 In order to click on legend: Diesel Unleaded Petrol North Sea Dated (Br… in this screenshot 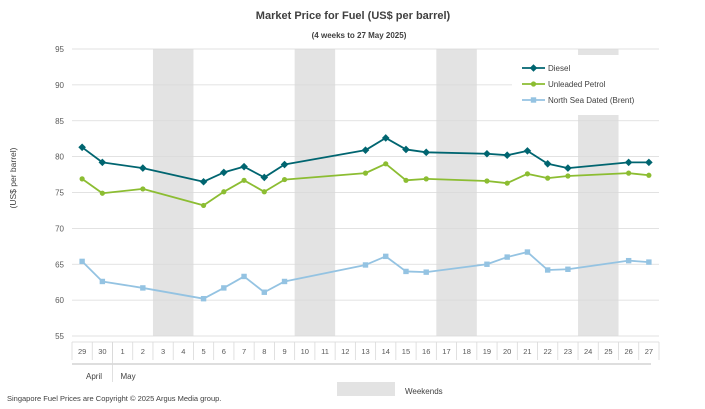, I will do `click(578, 84)`.